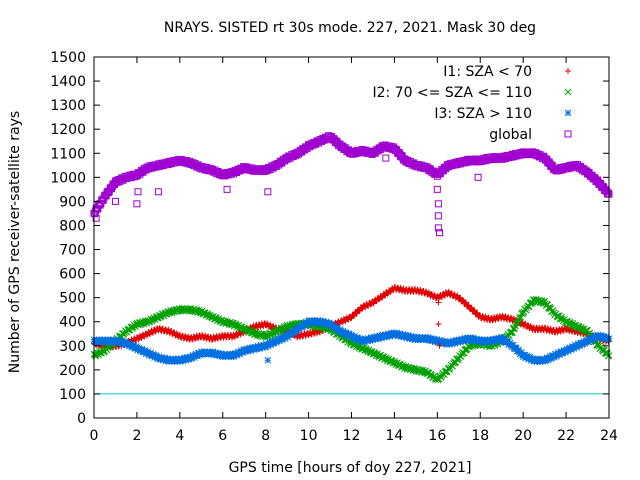  Describe the element at coordinates (72, 323) in the screenshot. I see `y-tick-label: 400` at that location.